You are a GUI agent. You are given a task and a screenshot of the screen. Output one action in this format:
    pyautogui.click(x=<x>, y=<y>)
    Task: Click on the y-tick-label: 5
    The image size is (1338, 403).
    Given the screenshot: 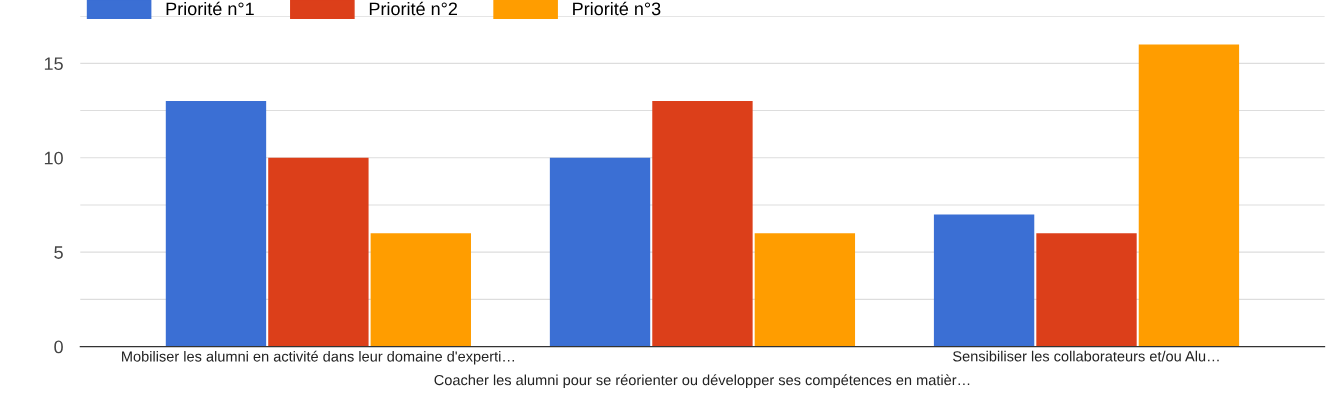 What is the action you would take?
    pyautogui.click(x=58, y=252)
    